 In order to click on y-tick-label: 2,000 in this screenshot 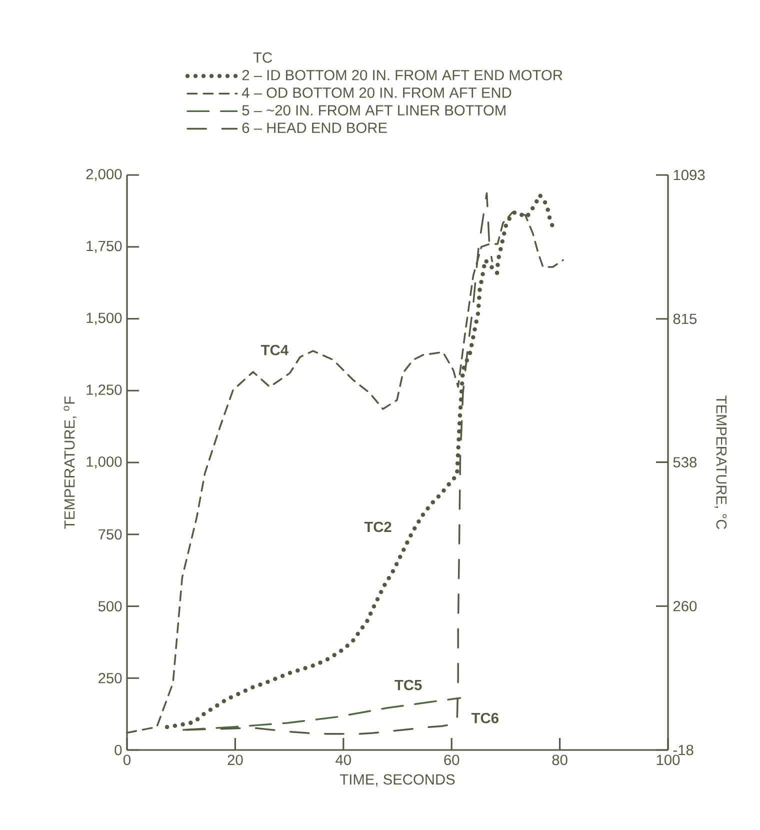, I will do `click(104, 175)`.